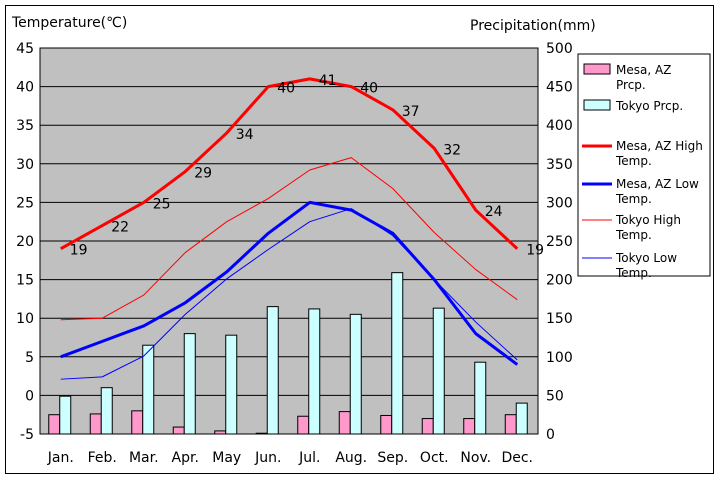  Describe the element at coordinates (25, 281) in the screenshot. I see `left-tick-label: 15` at that location.